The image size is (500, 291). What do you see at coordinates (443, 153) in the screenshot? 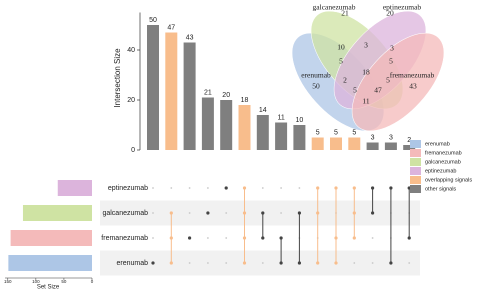
I see `legend-label: fremanezumab` at bounding box center [443, 153].